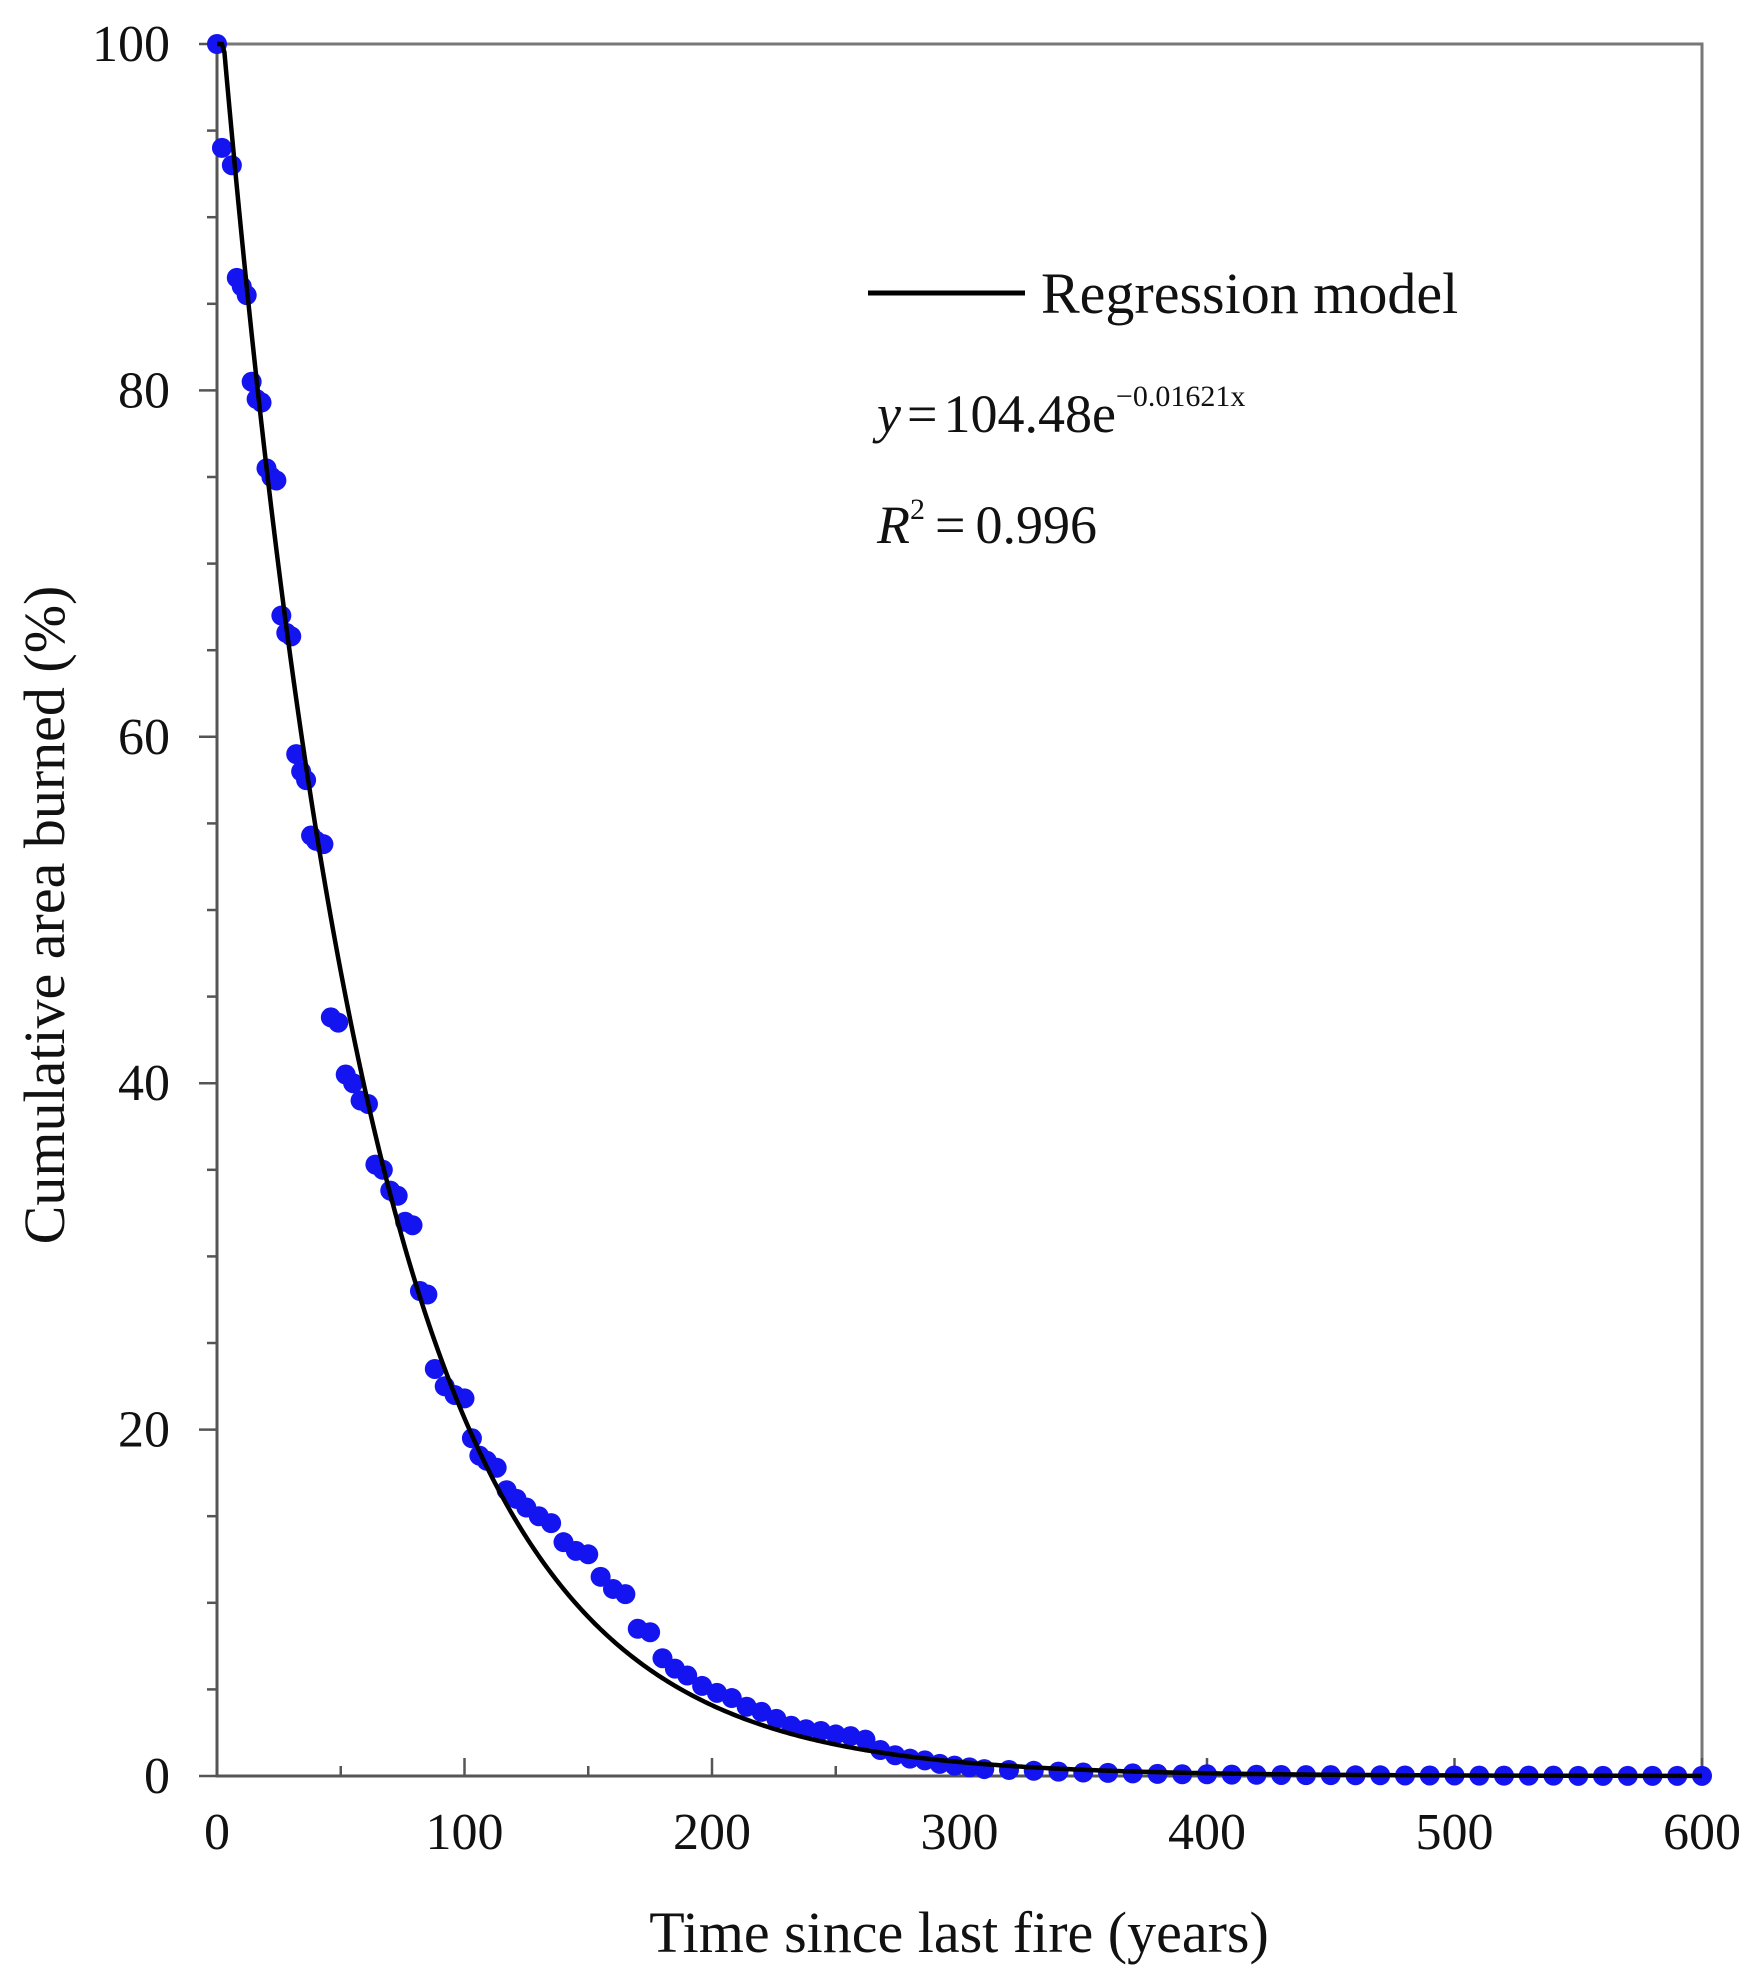 This screenshot has height=1971, width=1755. I want to click on x-tick-label: 500, so click(1455, 1832).